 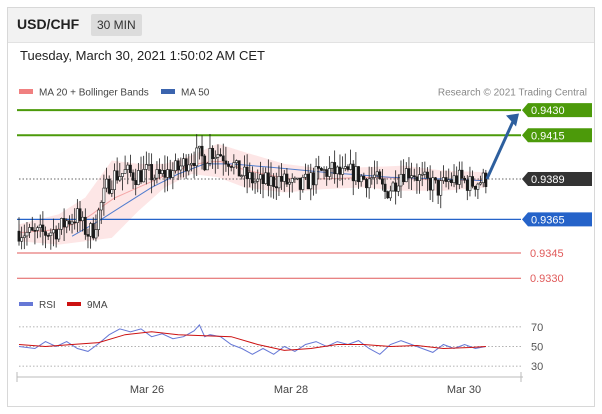 What do you see at coordinates (512, 93) in the screenshot?
I see `credit-text: Research © 2021 Trading Central` at bounding box center [512, 93].